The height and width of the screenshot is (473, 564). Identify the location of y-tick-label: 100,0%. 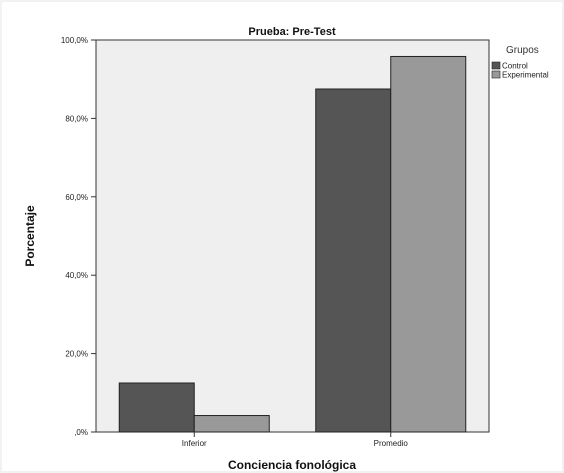
(74, 40).